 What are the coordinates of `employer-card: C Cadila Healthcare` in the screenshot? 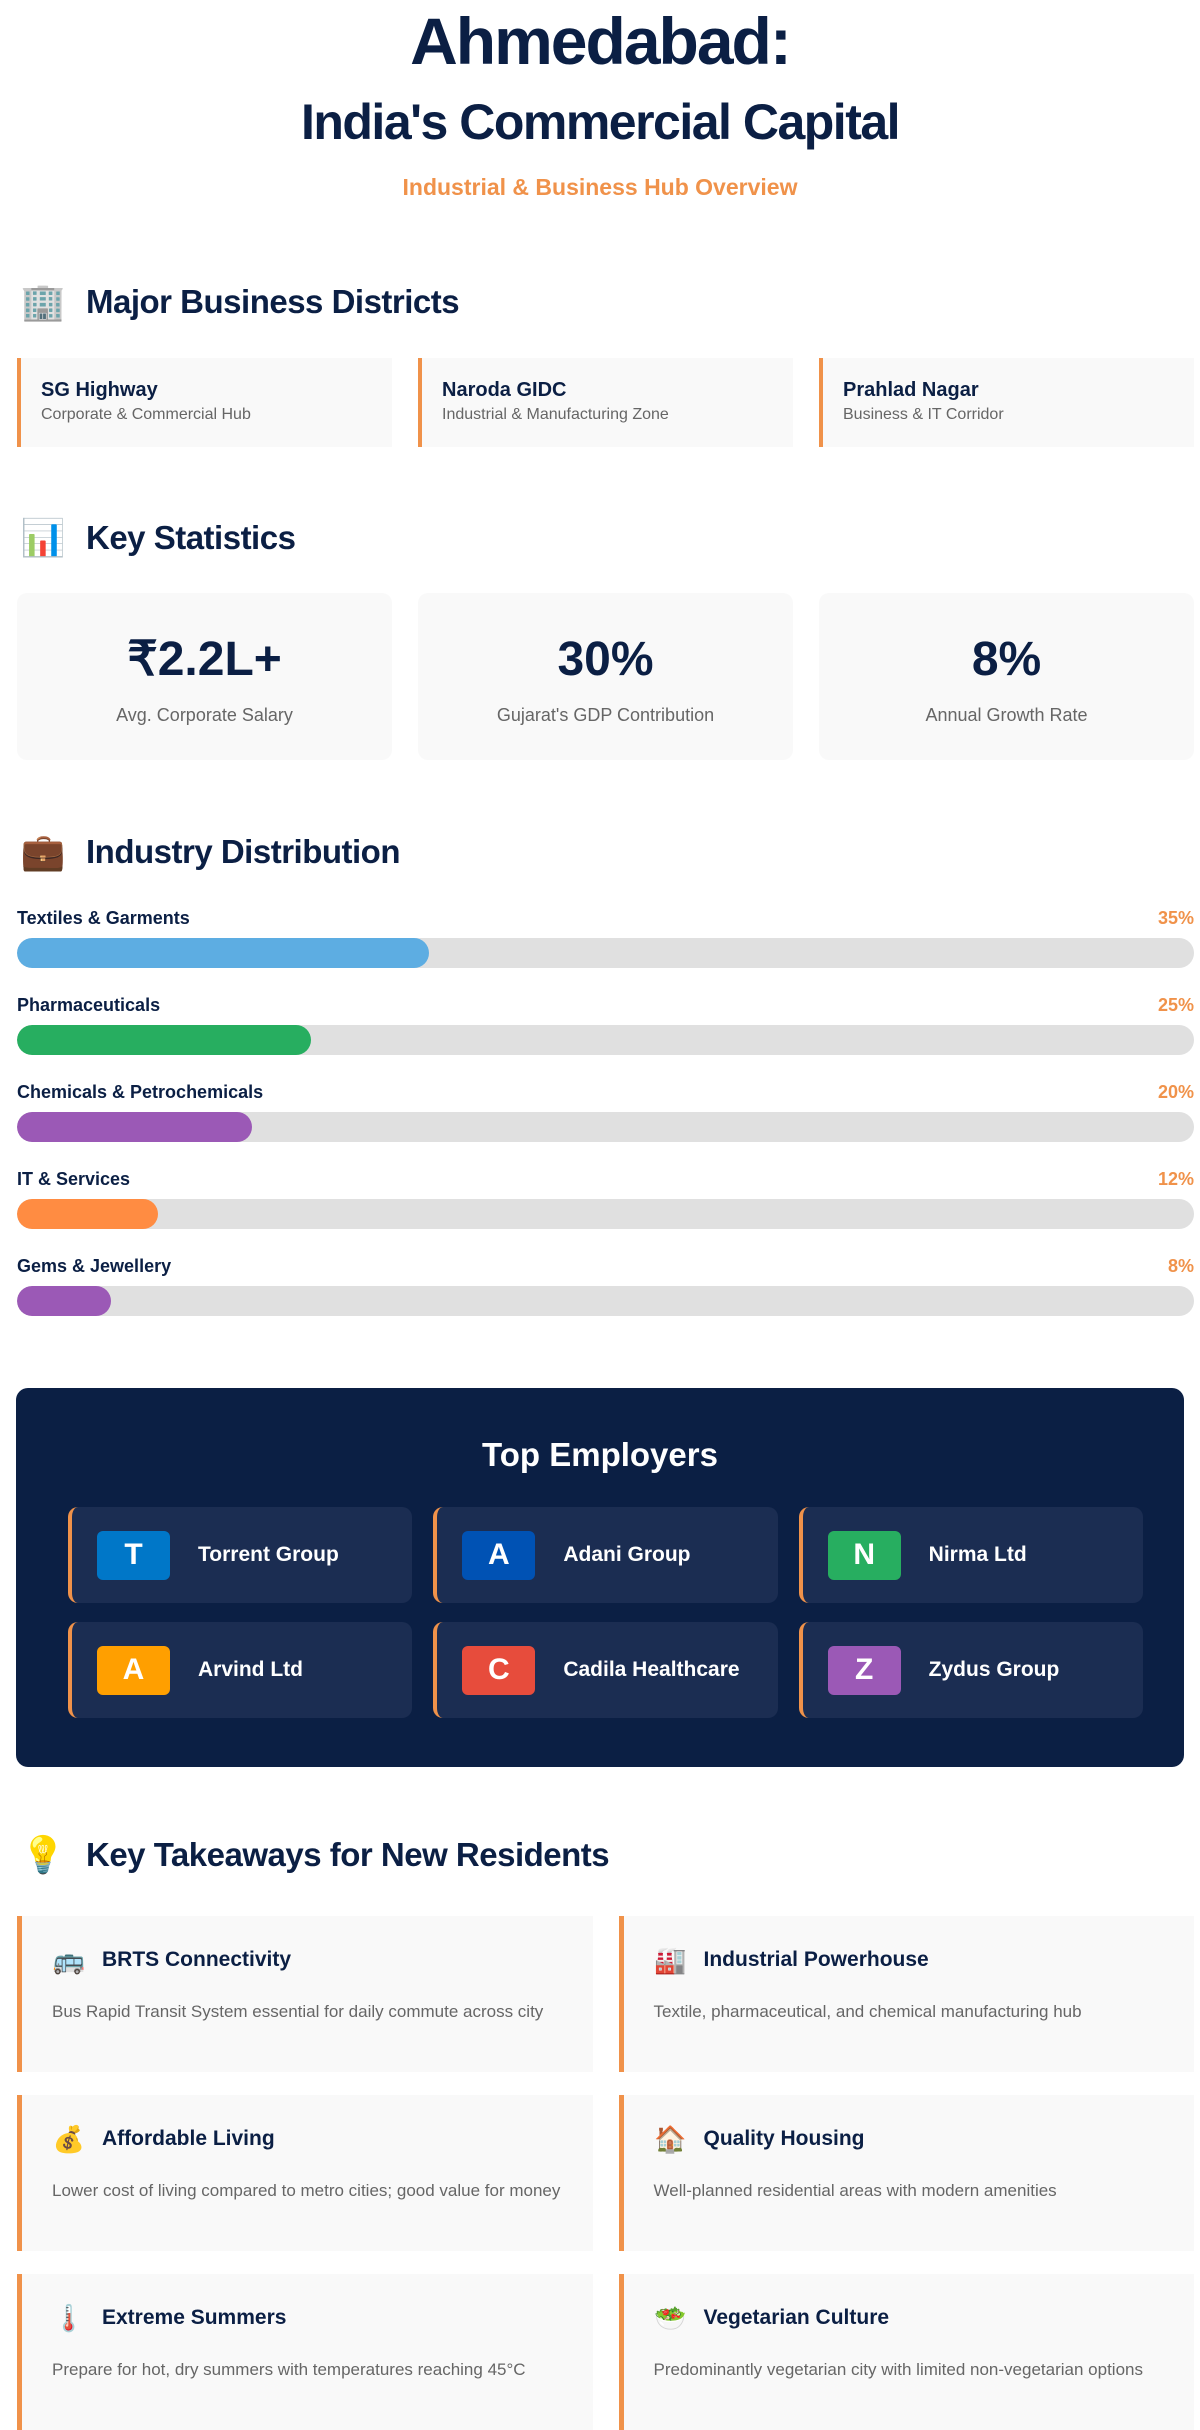 It's located at (605, 1670).